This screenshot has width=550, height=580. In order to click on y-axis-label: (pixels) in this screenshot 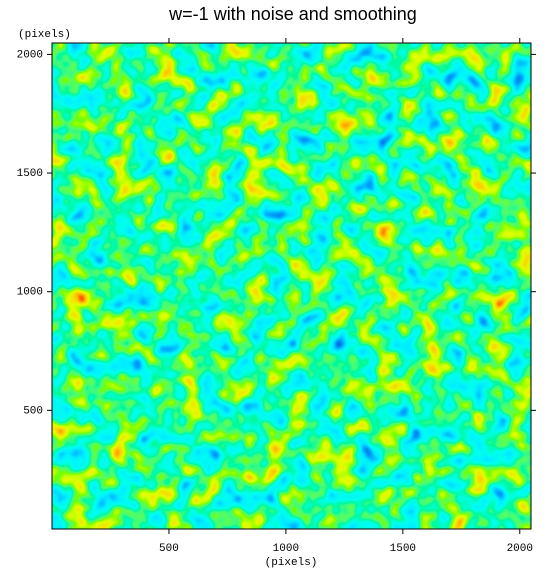, I will do `click(44, 35)`.